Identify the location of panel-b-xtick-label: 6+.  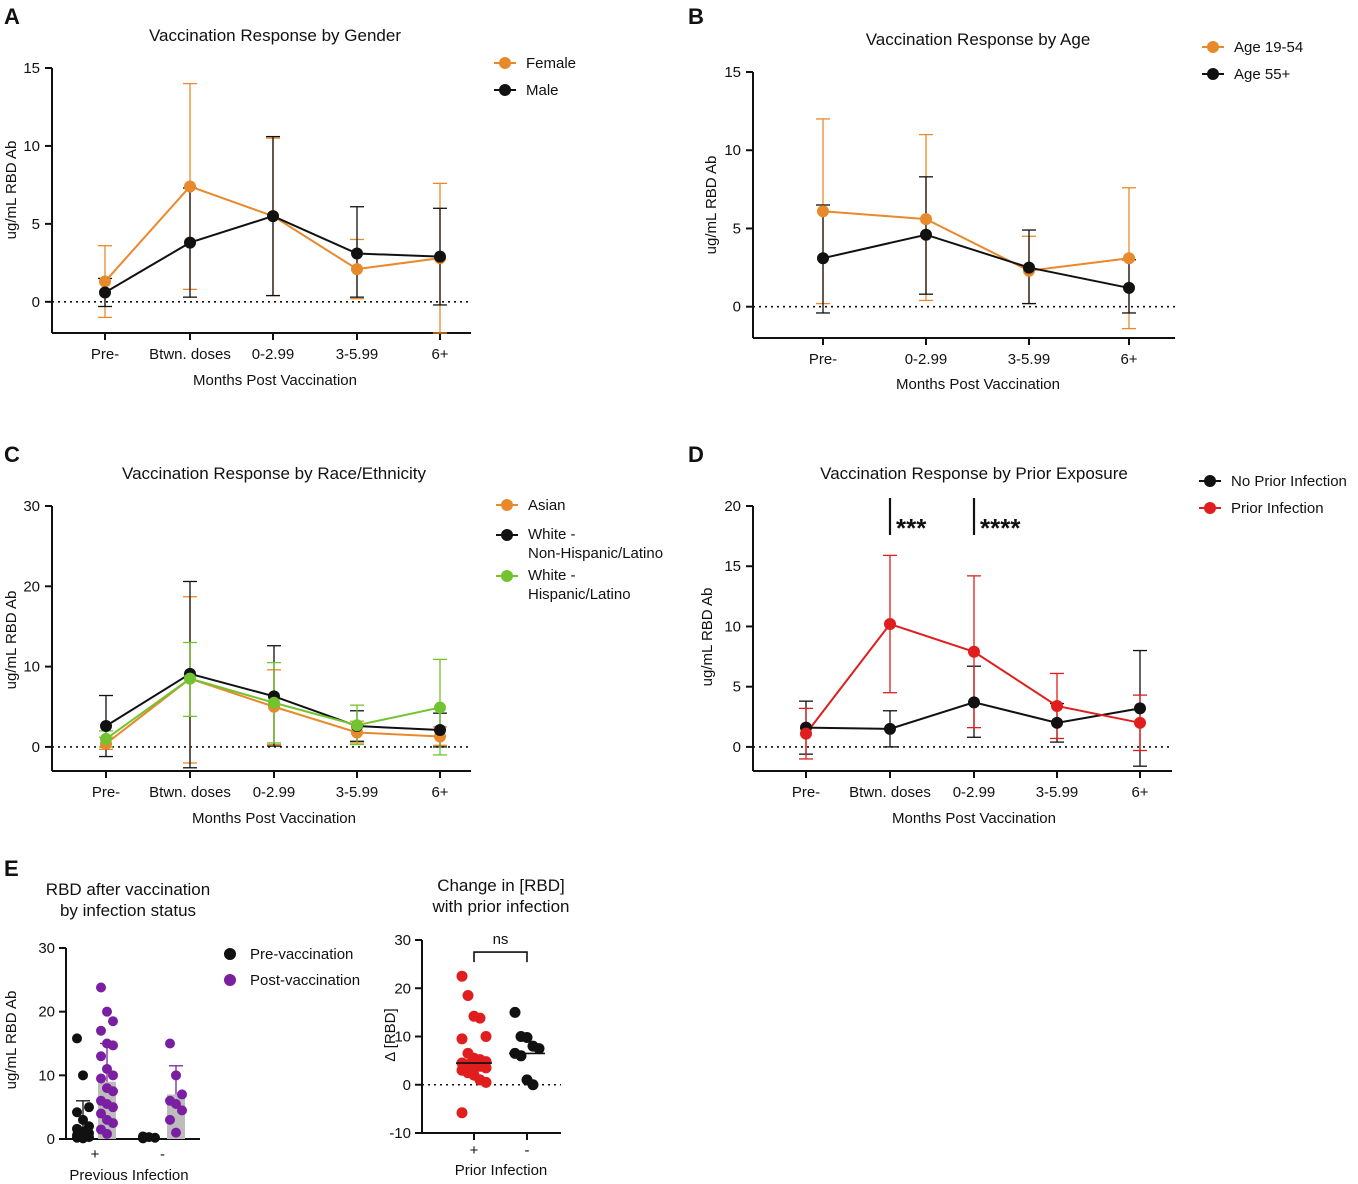
(1128, 359).